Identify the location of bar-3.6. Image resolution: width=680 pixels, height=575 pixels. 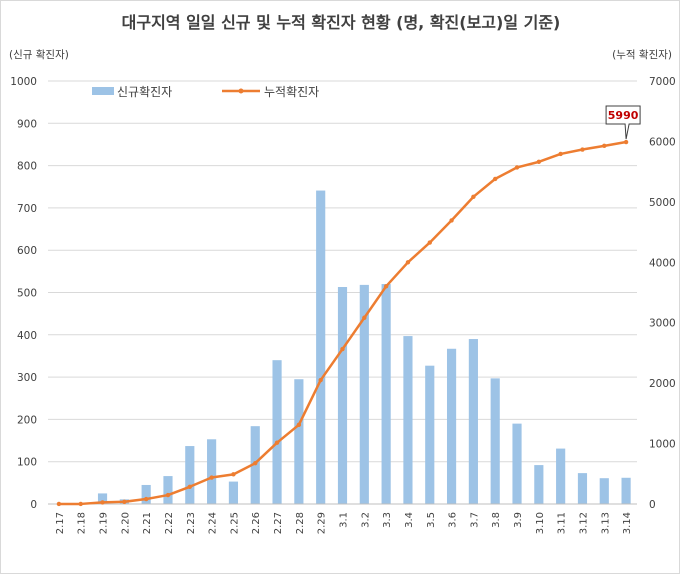
(451, 426).